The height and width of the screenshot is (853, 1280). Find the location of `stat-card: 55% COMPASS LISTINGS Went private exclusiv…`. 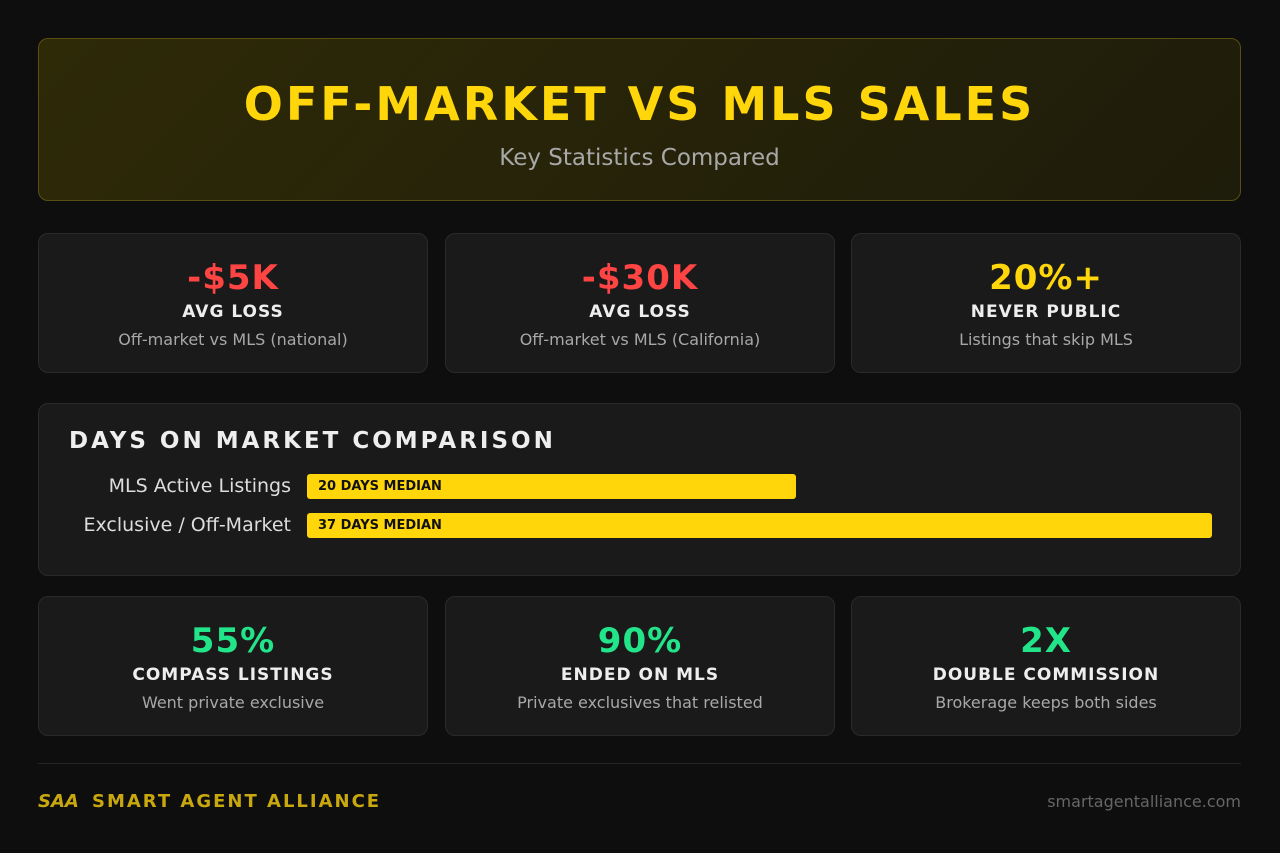

stat-card: 55% COMPASS LISTINGS Went private exclusiv… is located at coordinates (233, 666).